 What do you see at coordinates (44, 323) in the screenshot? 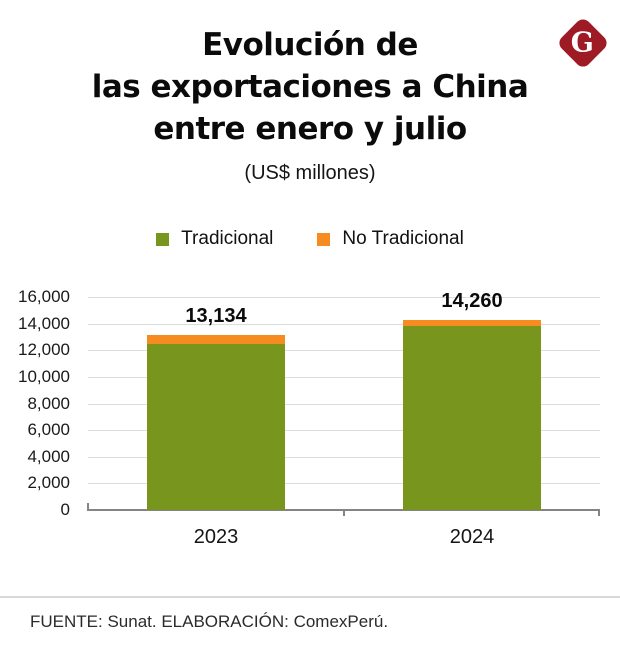
I see `y-axis-tick-label: 14,000` at bounding box center [44, 323].